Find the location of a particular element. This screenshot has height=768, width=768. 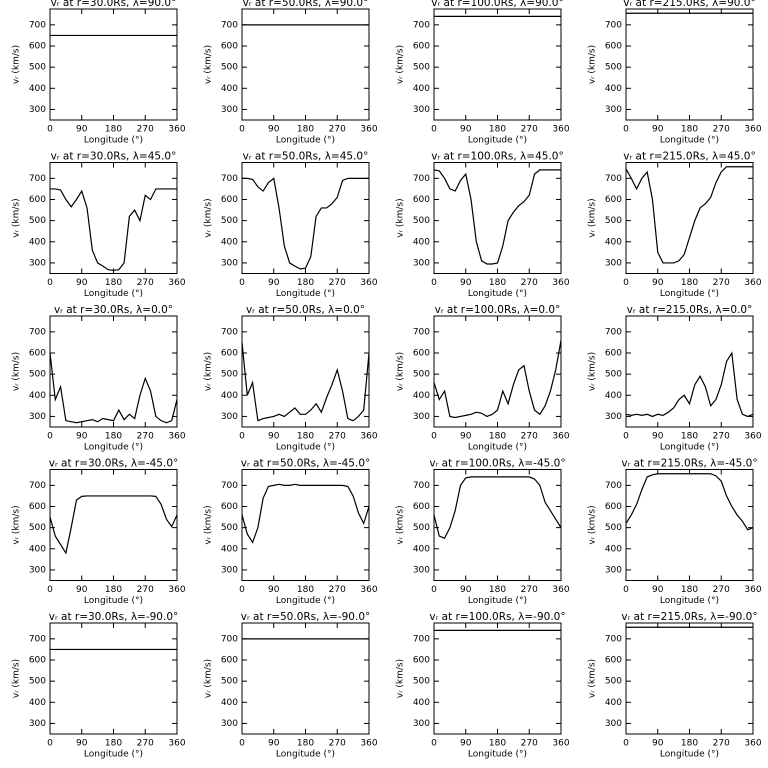

panel-title: vᵣ at r=50.0Rs, λ=45.0° is located at coordinates (306, 157).